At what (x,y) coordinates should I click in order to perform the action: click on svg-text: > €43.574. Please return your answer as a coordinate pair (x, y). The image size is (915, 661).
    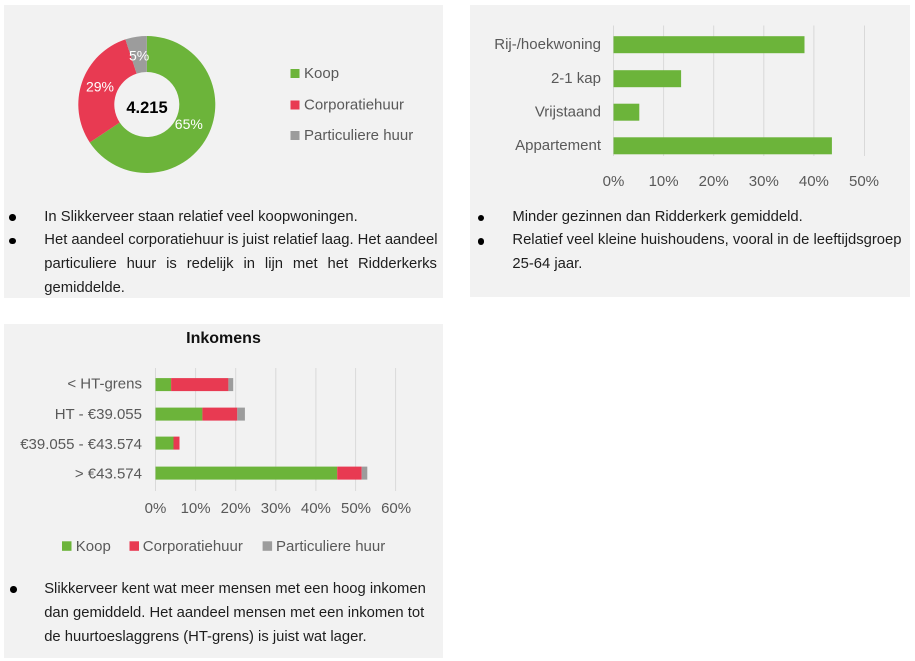
    Looking at the image, I should click on (108, 473).